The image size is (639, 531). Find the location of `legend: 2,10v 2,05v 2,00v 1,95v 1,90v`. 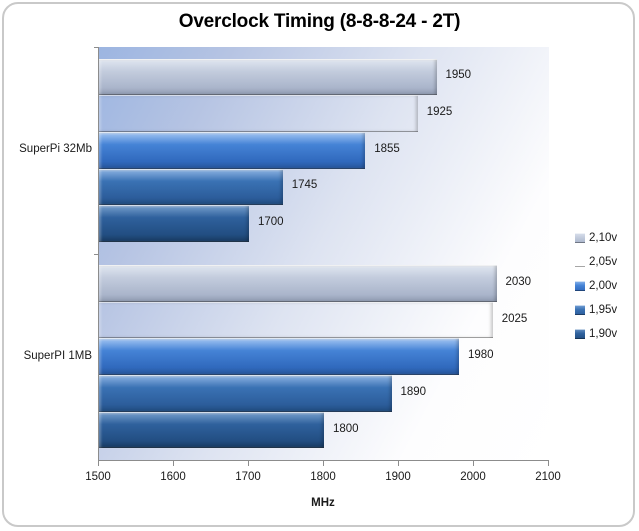

legend: 2,10v 2,05v 2,00v 1,95v 1,90v is located at coordinates (596, 286).